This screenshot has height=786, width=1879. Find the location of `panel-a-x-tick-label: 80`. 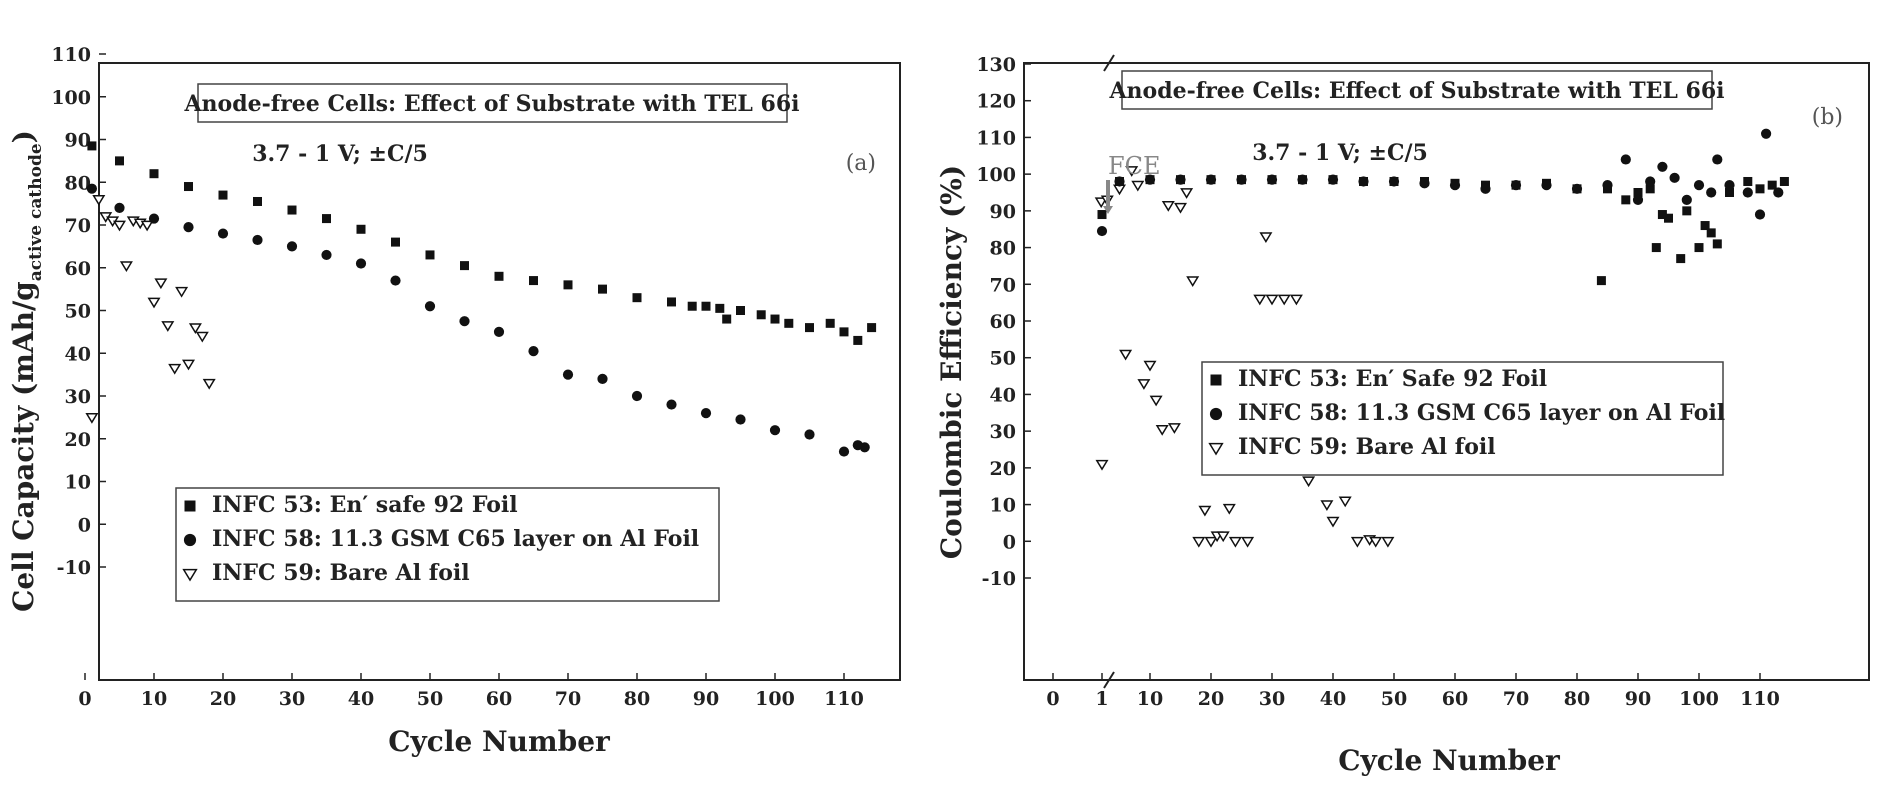

panel-a-x-tick-label: 80 is located at coordinates (637, 699).